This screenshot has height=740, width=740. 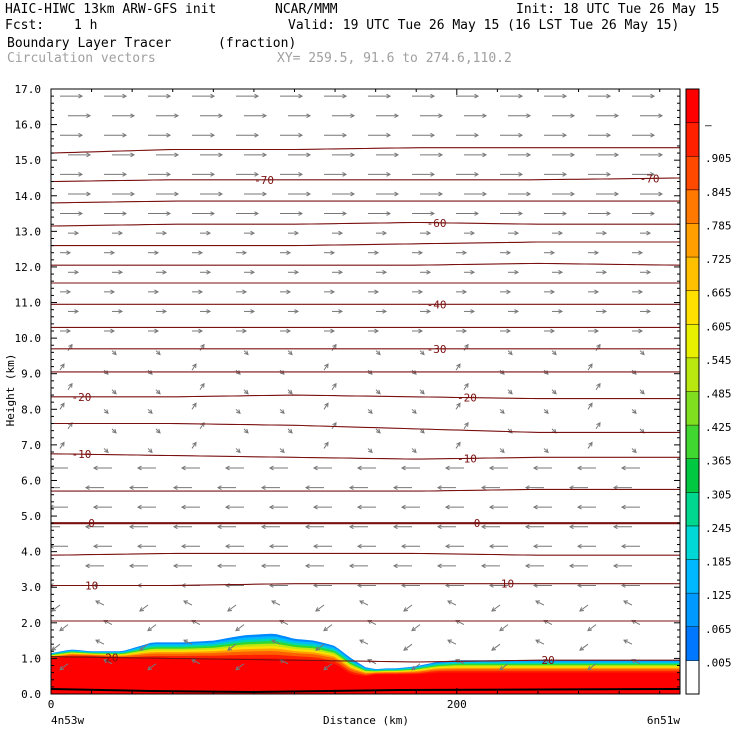 What do you see at coordinates (718, 360) in the screenshot?
I see `colorbar-label: .545` at bounding box center [718, 360].